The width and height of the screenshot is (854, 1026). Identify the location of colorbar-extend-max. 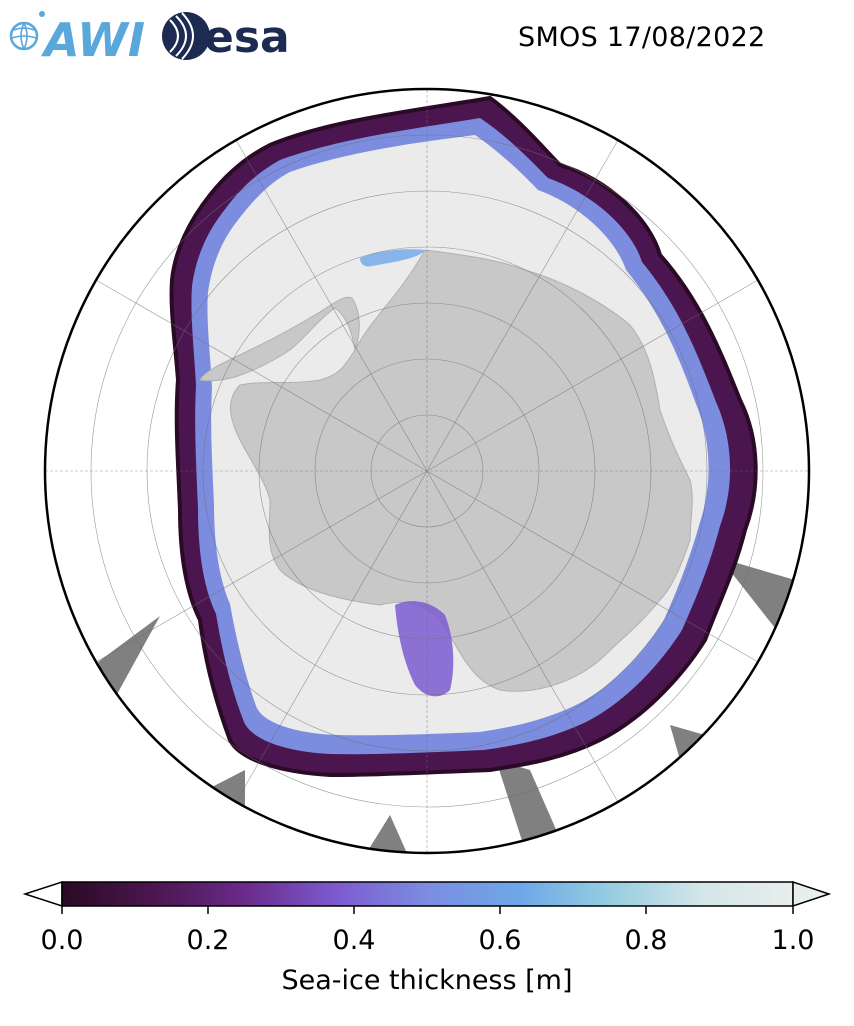
(812, 894).